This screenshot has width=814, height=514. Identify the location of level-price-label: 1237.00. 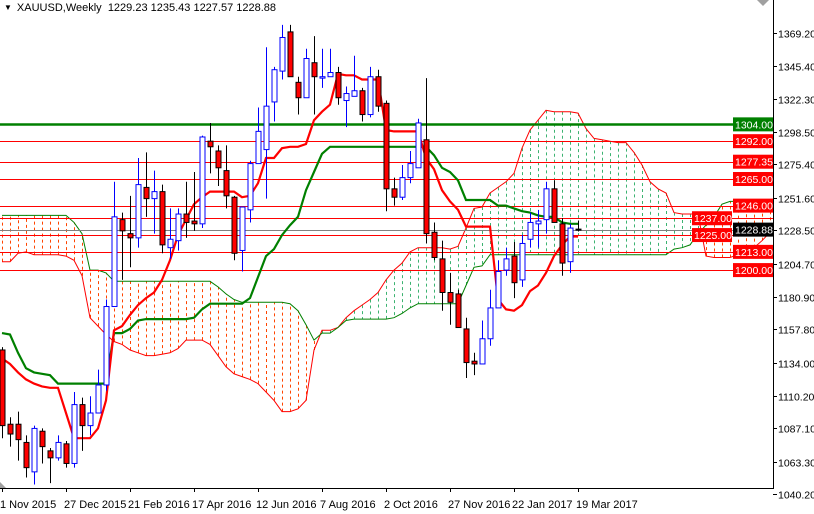
(713, 219).